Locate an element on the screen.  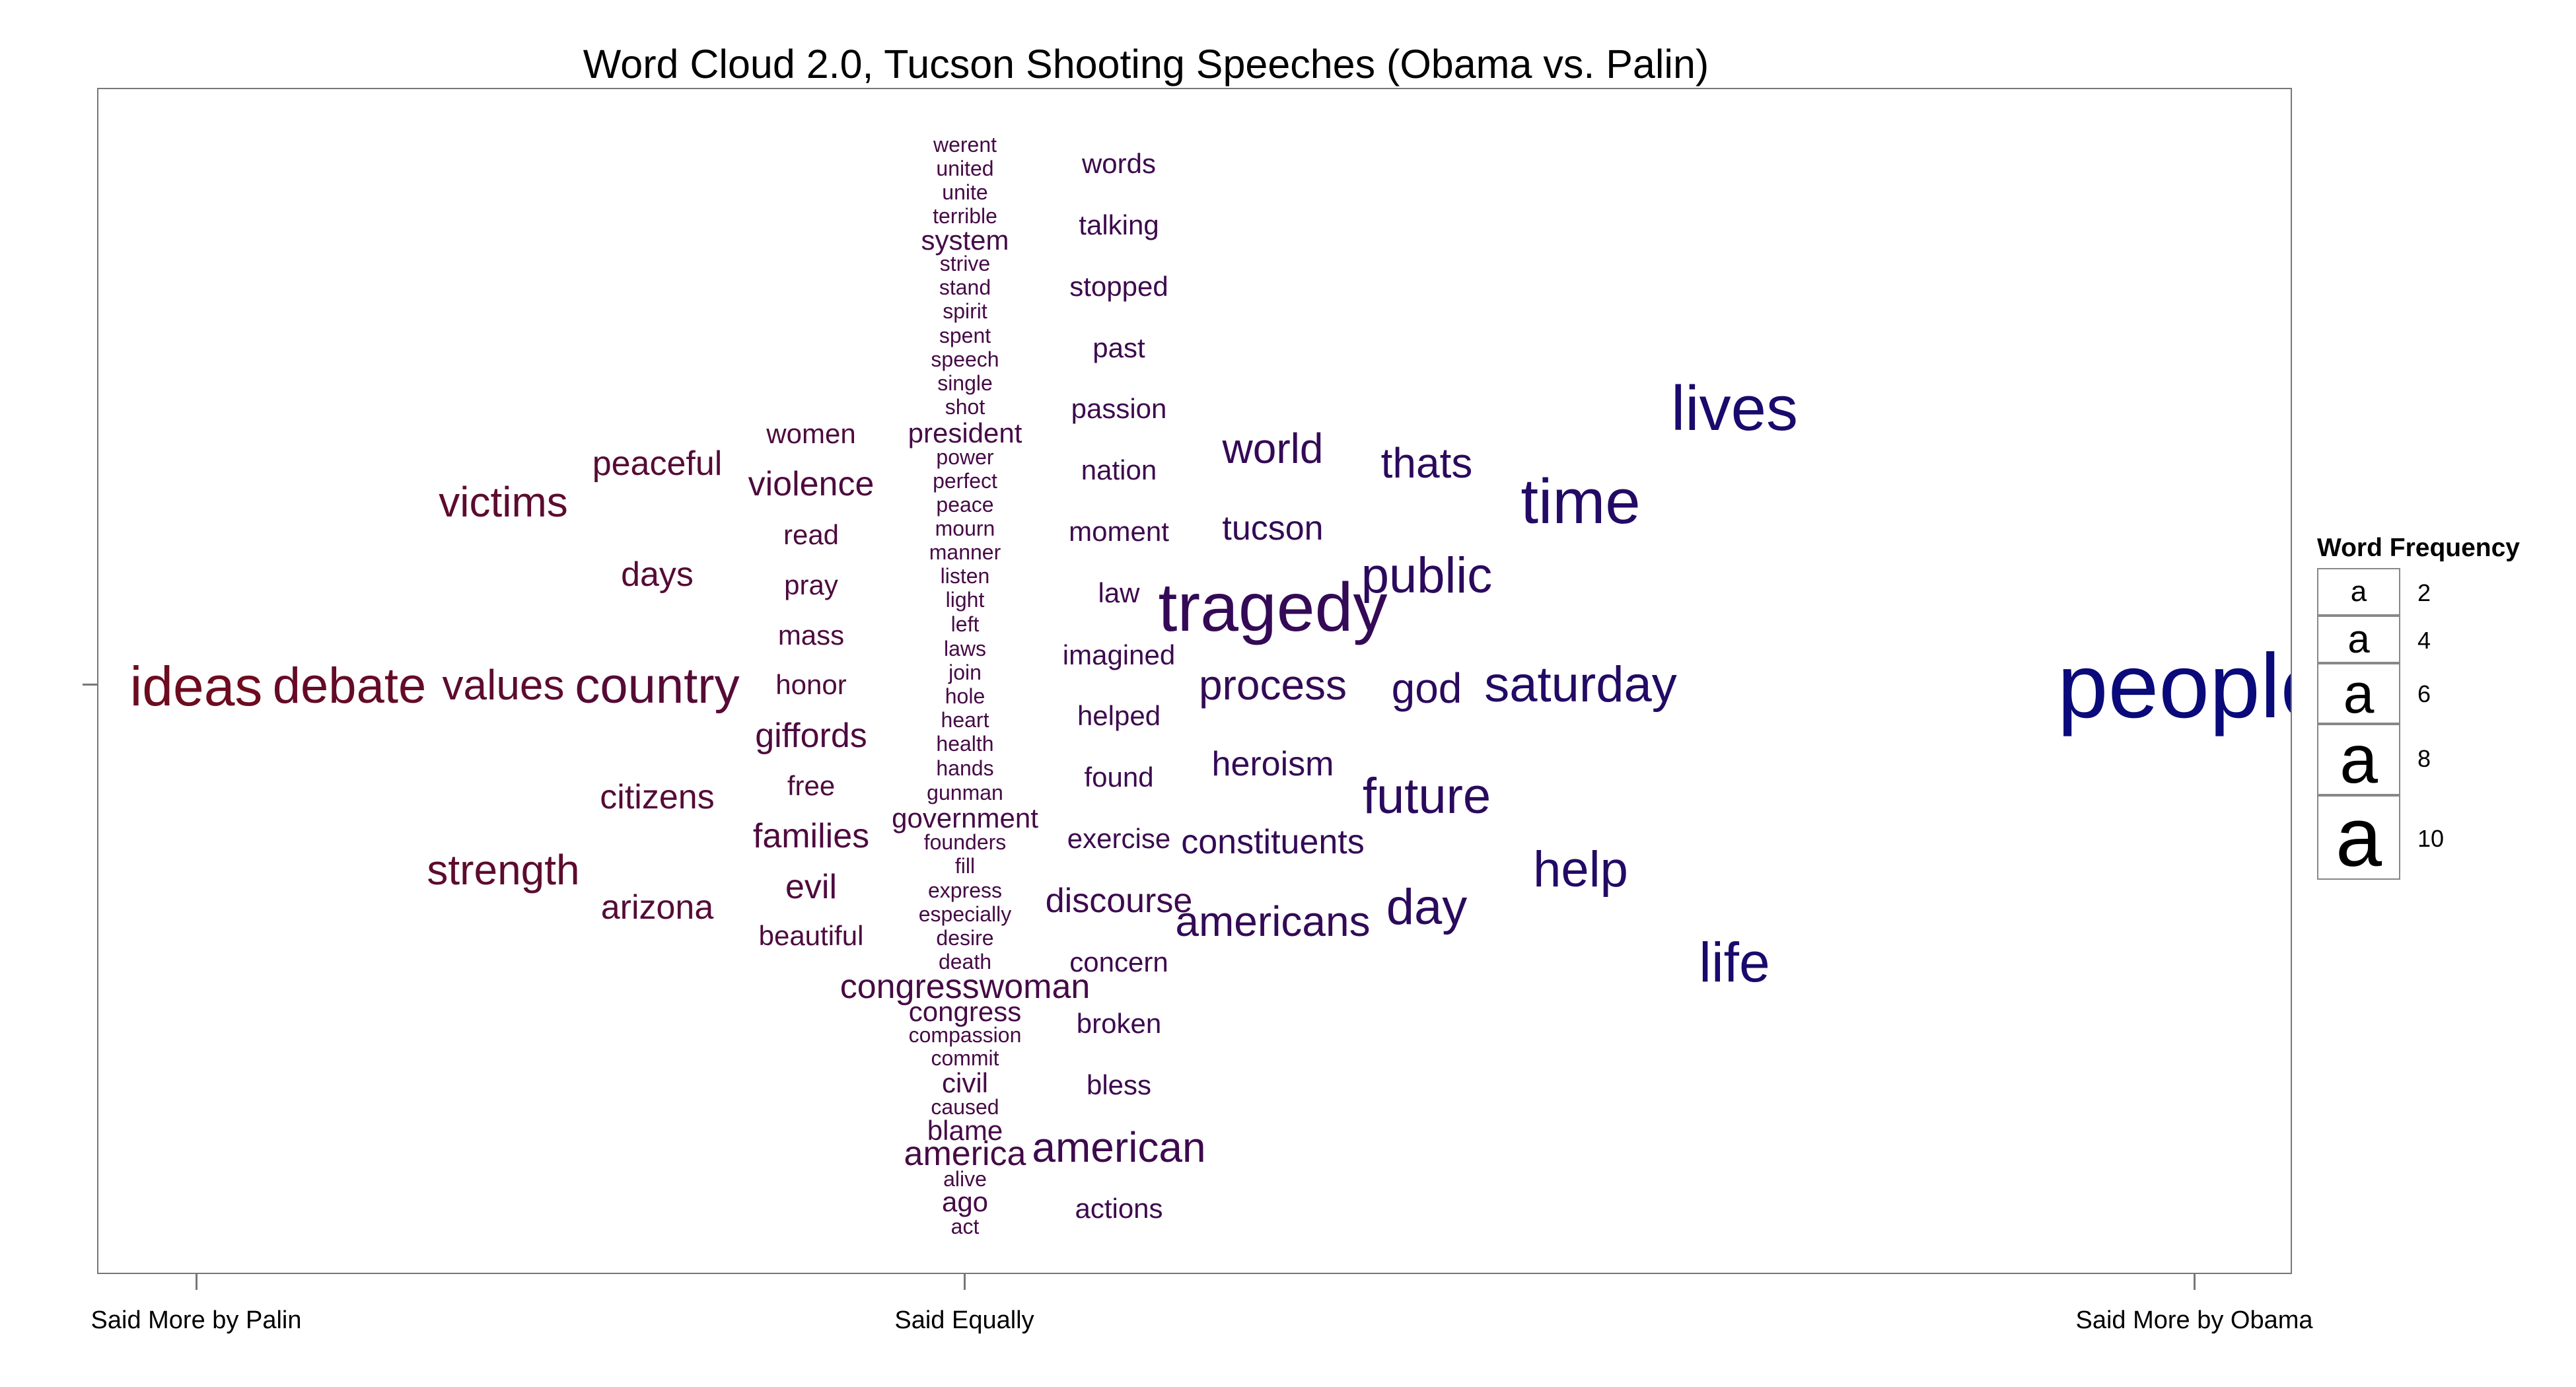
word-act: act is located at coordinates (965, 1226).